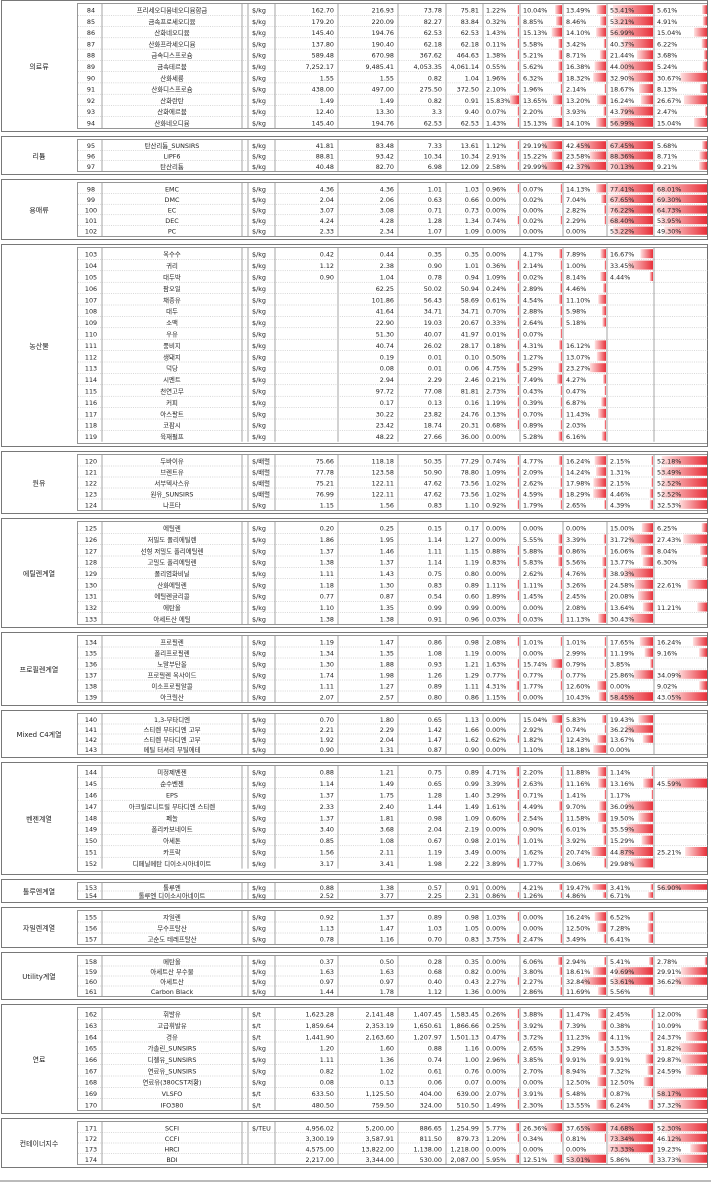  I want to click on max-price: 0.19, so click(387, 357).